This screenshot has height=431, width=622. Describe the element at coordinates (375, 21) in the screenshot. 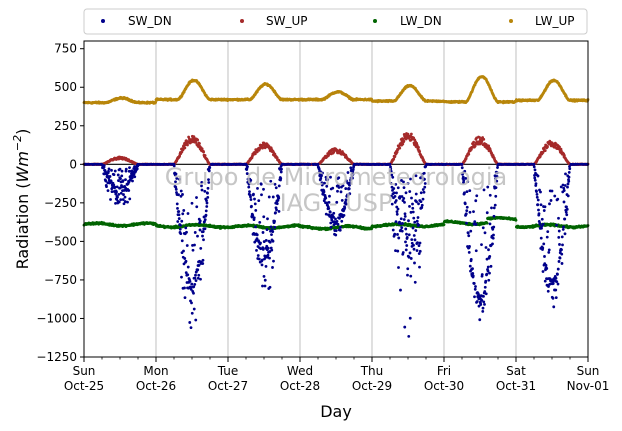

I see `legend-marker-lw-dn` at that location.